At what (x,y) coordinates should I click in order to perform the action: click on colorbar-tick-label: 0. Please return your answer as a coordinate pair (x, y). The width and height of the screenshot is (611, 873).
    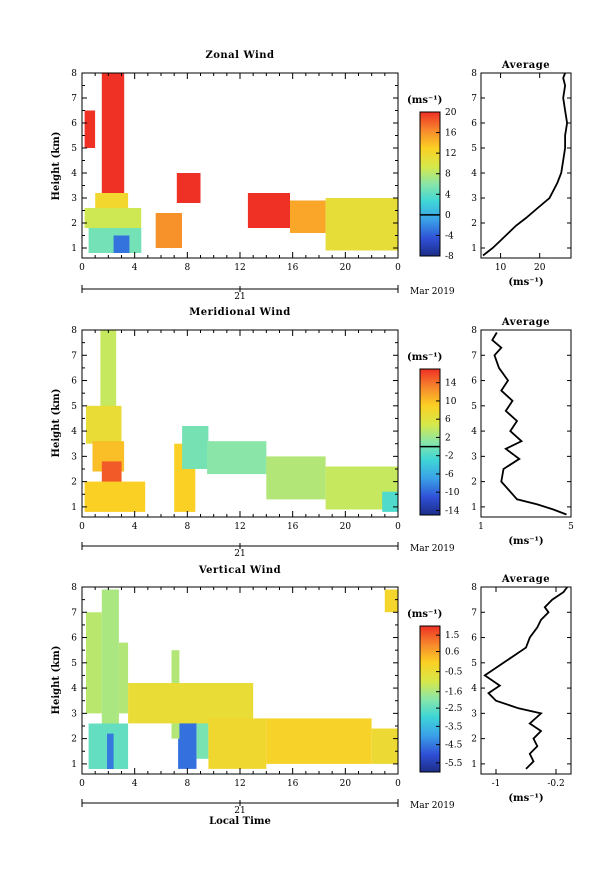
    Looking at the image, I should click on (448, 216).